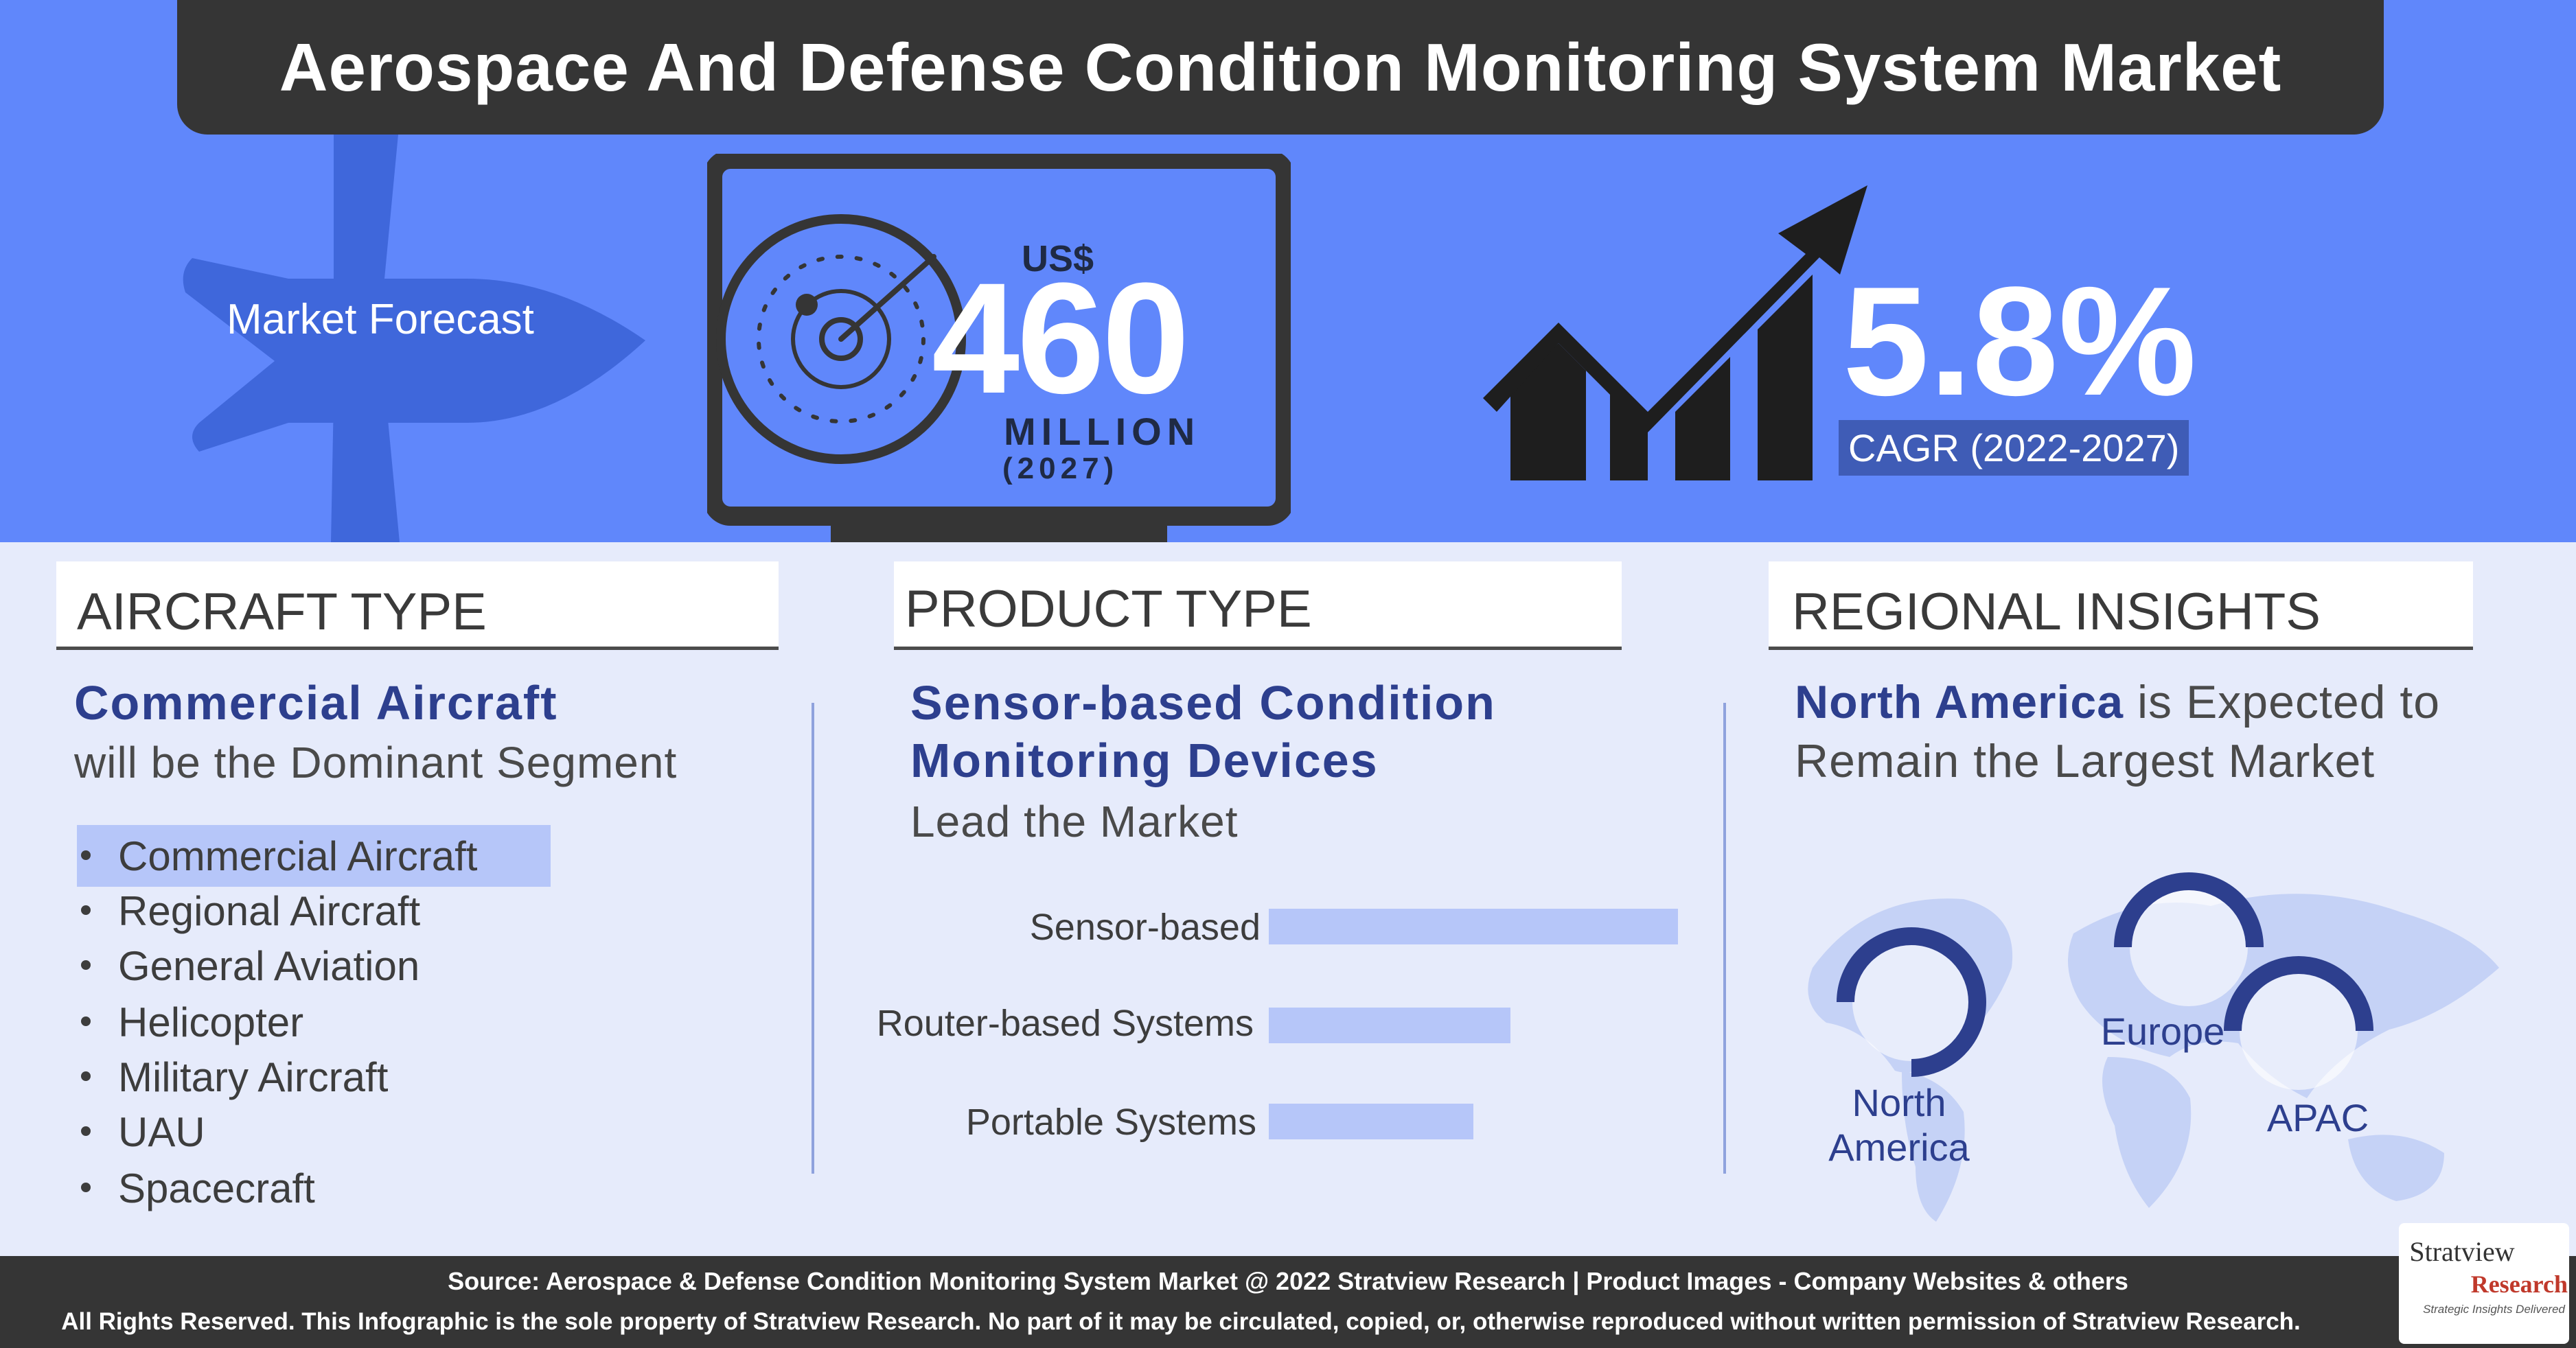 This screenshot has width=2576, height=1348. What do you see at coordinates (2462, 1251) in the screenshot?
I see `logo-name: Stratview` at bounding box center [2462, 1251].